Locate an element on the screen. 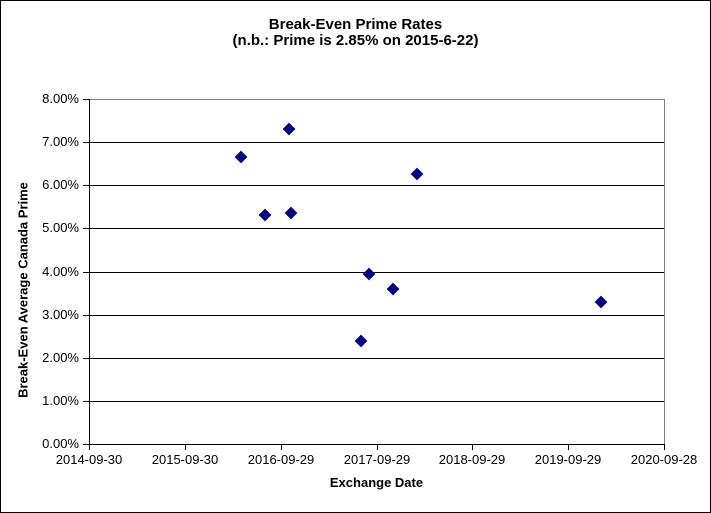 Image resolution: width=711 pixels, height=513 pixels. gridline-6pct is located at coordinates (377, 185).